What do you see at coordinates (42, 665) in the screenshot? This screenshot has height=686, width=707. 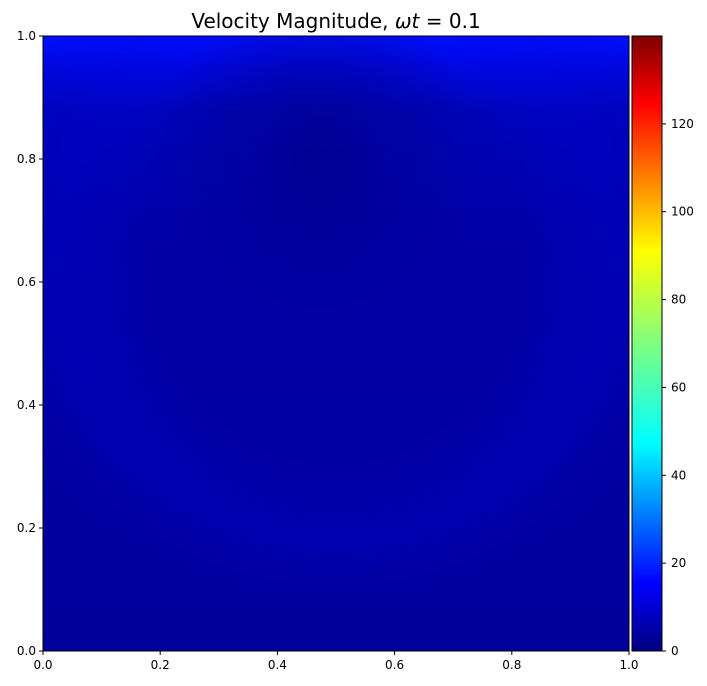 I see `x-tick-label: 0.0` at bounding box center [42, 665].